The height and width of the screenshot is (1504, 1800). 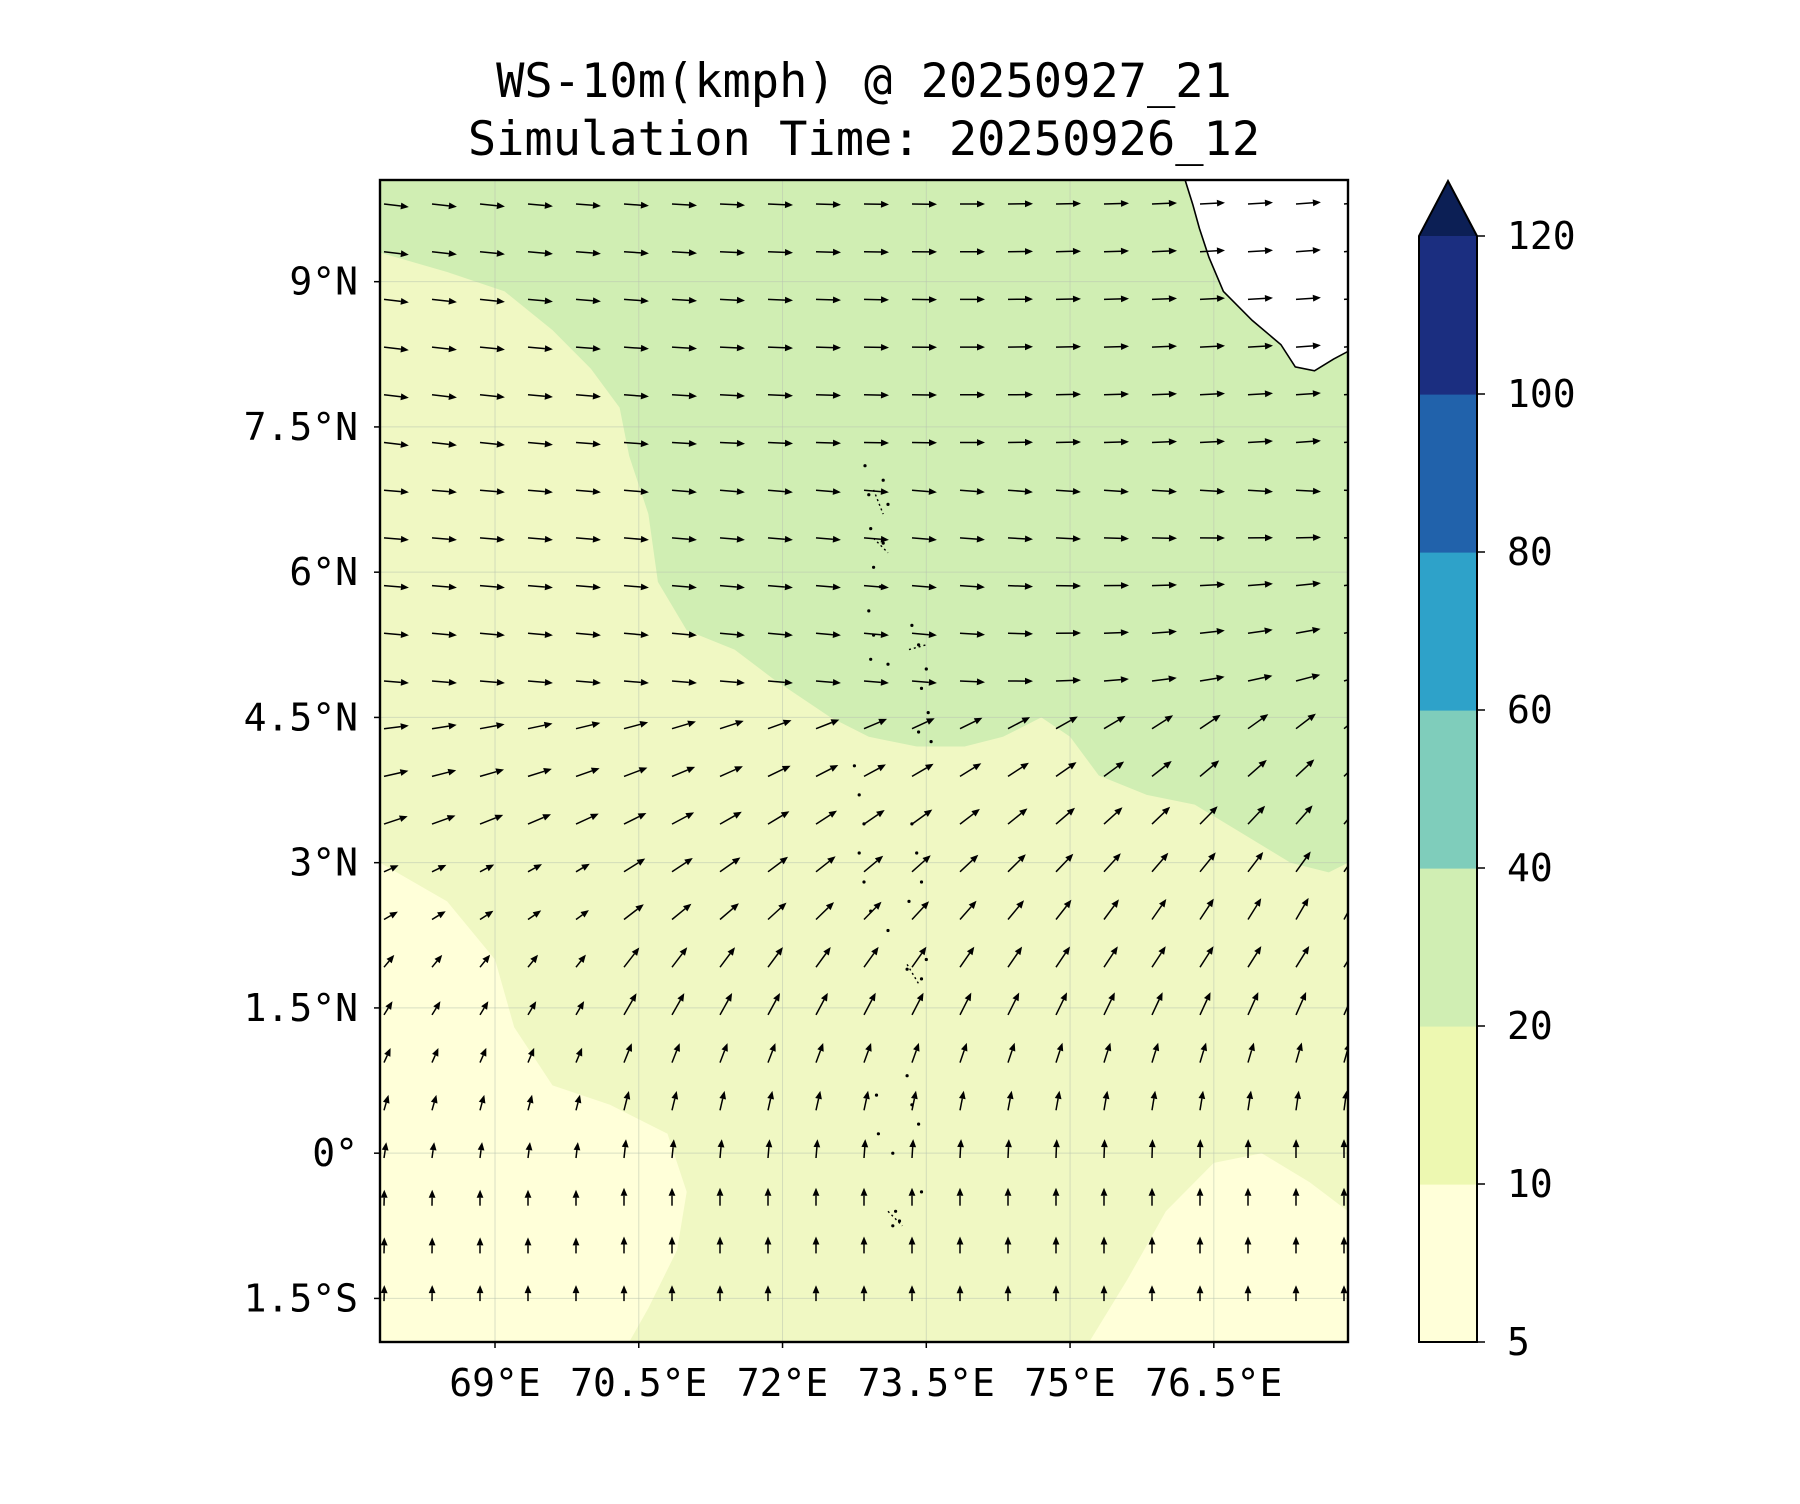 I want to click on map-title-line-2: Simulation Time: 20250926_12, so click(x=864, y=139).